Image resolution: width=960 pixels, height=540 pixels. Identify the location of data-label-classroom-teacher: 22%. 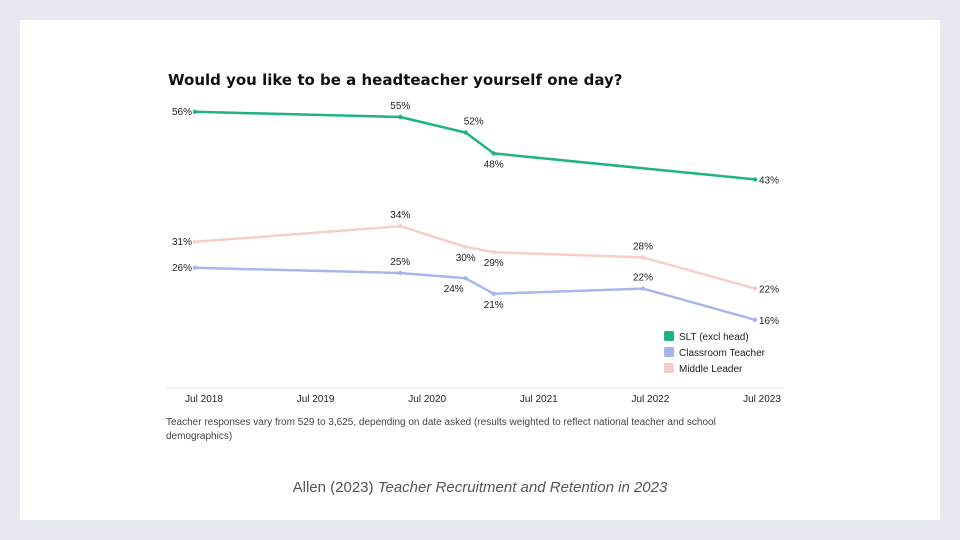
(643, 278).